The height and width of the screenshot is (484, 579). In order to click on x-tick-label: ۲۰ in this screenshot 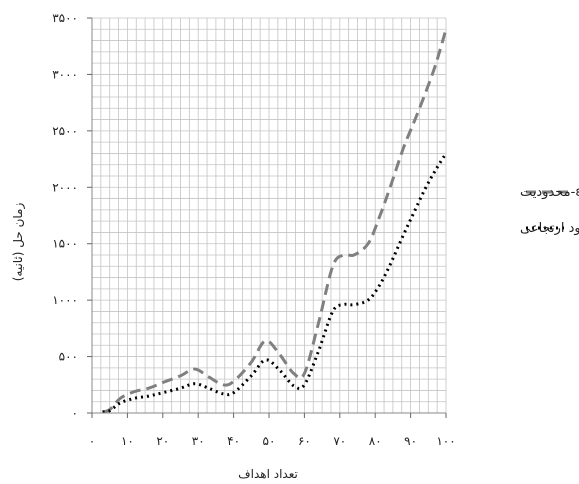, I will do `click(162, 441)`.